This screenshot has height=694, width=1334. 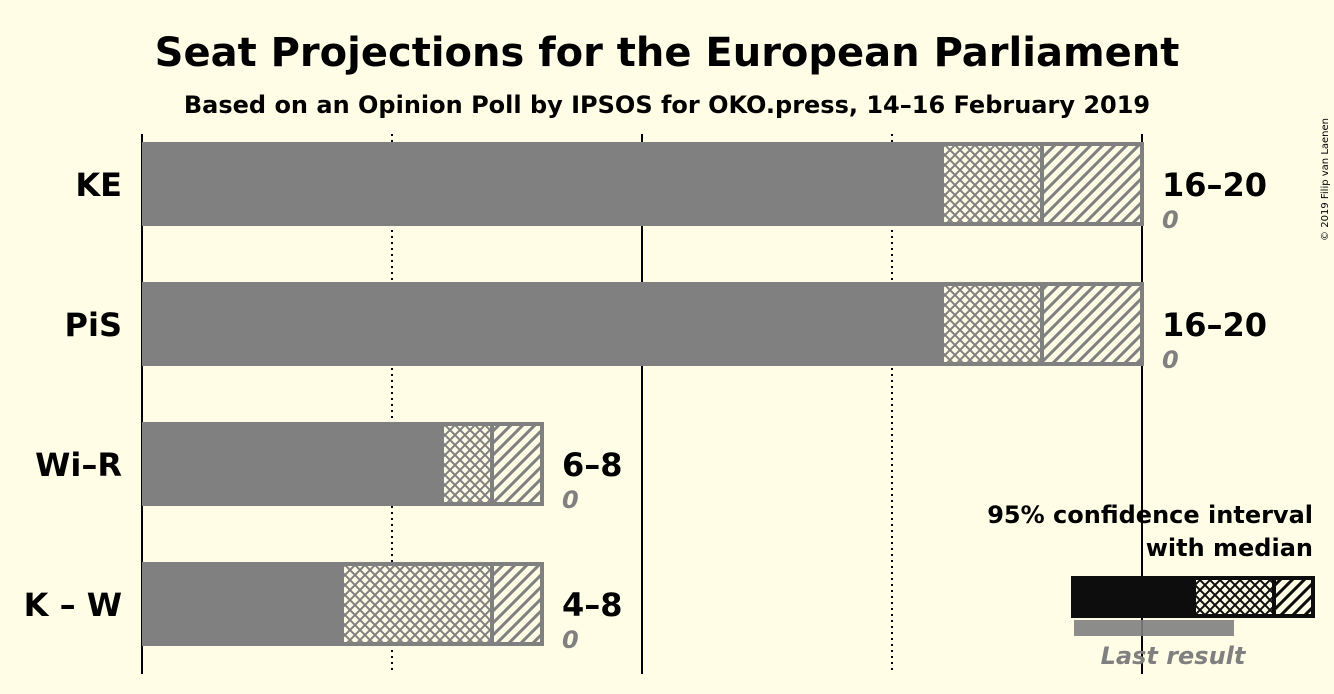 What do you see at coordinates (1234, 597) in the screenshot?
I see `legend-crosshatch-bar` at bounding box center [1234, 597].